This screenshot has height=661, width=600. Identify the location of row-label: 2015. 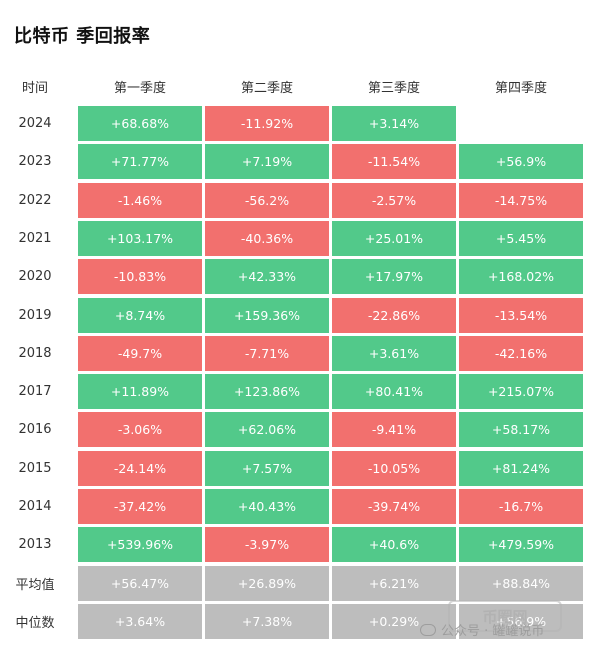
(35, 468).